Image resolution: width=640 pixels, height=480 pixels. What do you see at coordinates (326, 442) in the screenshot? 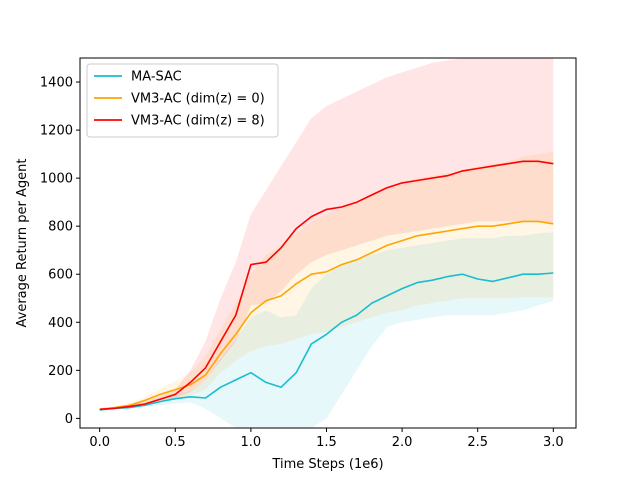
I see `x-tick-label: 1.5` at bounding box center [326, 442].